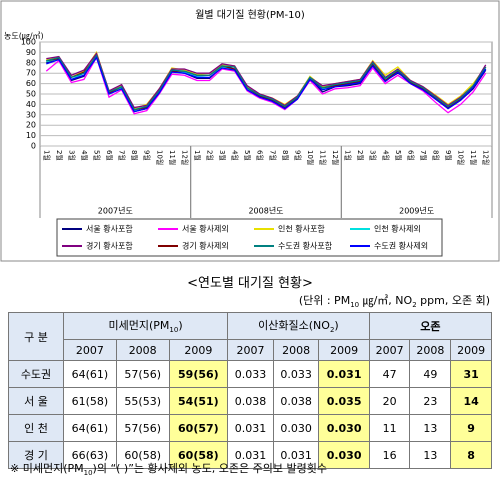  Describe the element at coordinates (471, 401) in the screenshot. I see `table-cell: 14` at that location.